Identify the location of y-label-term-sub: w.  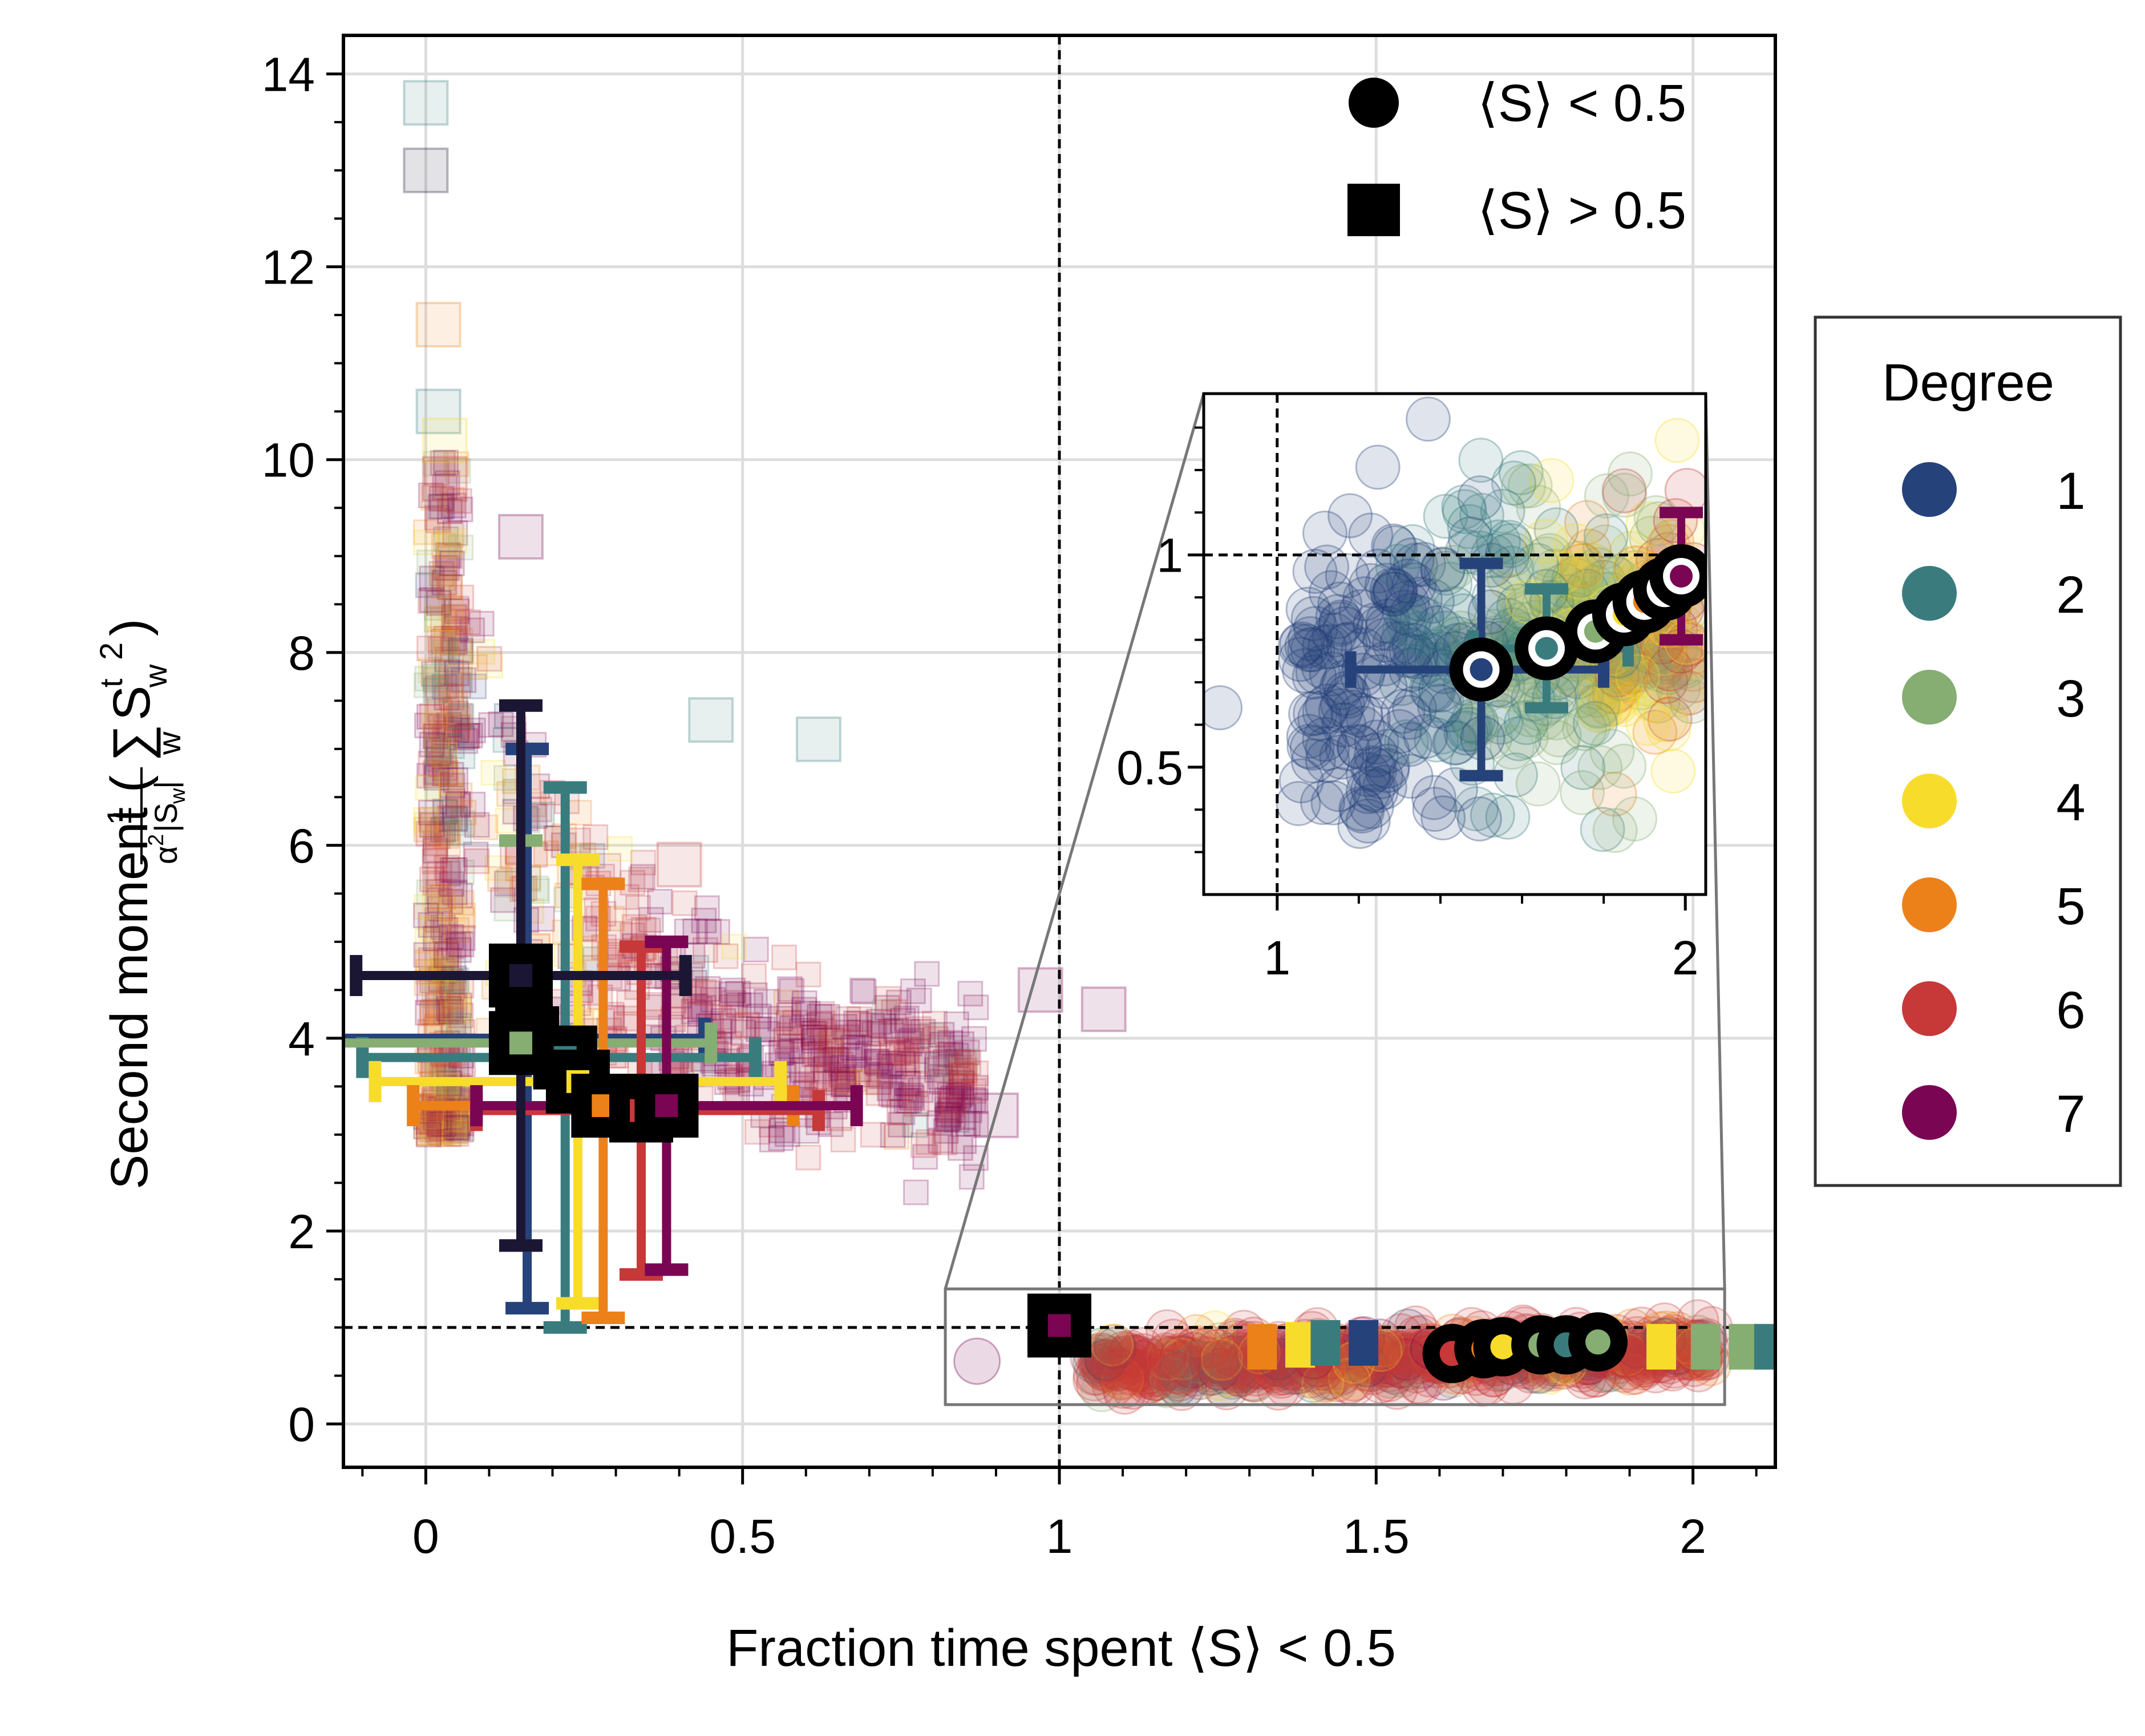
(155, 676).